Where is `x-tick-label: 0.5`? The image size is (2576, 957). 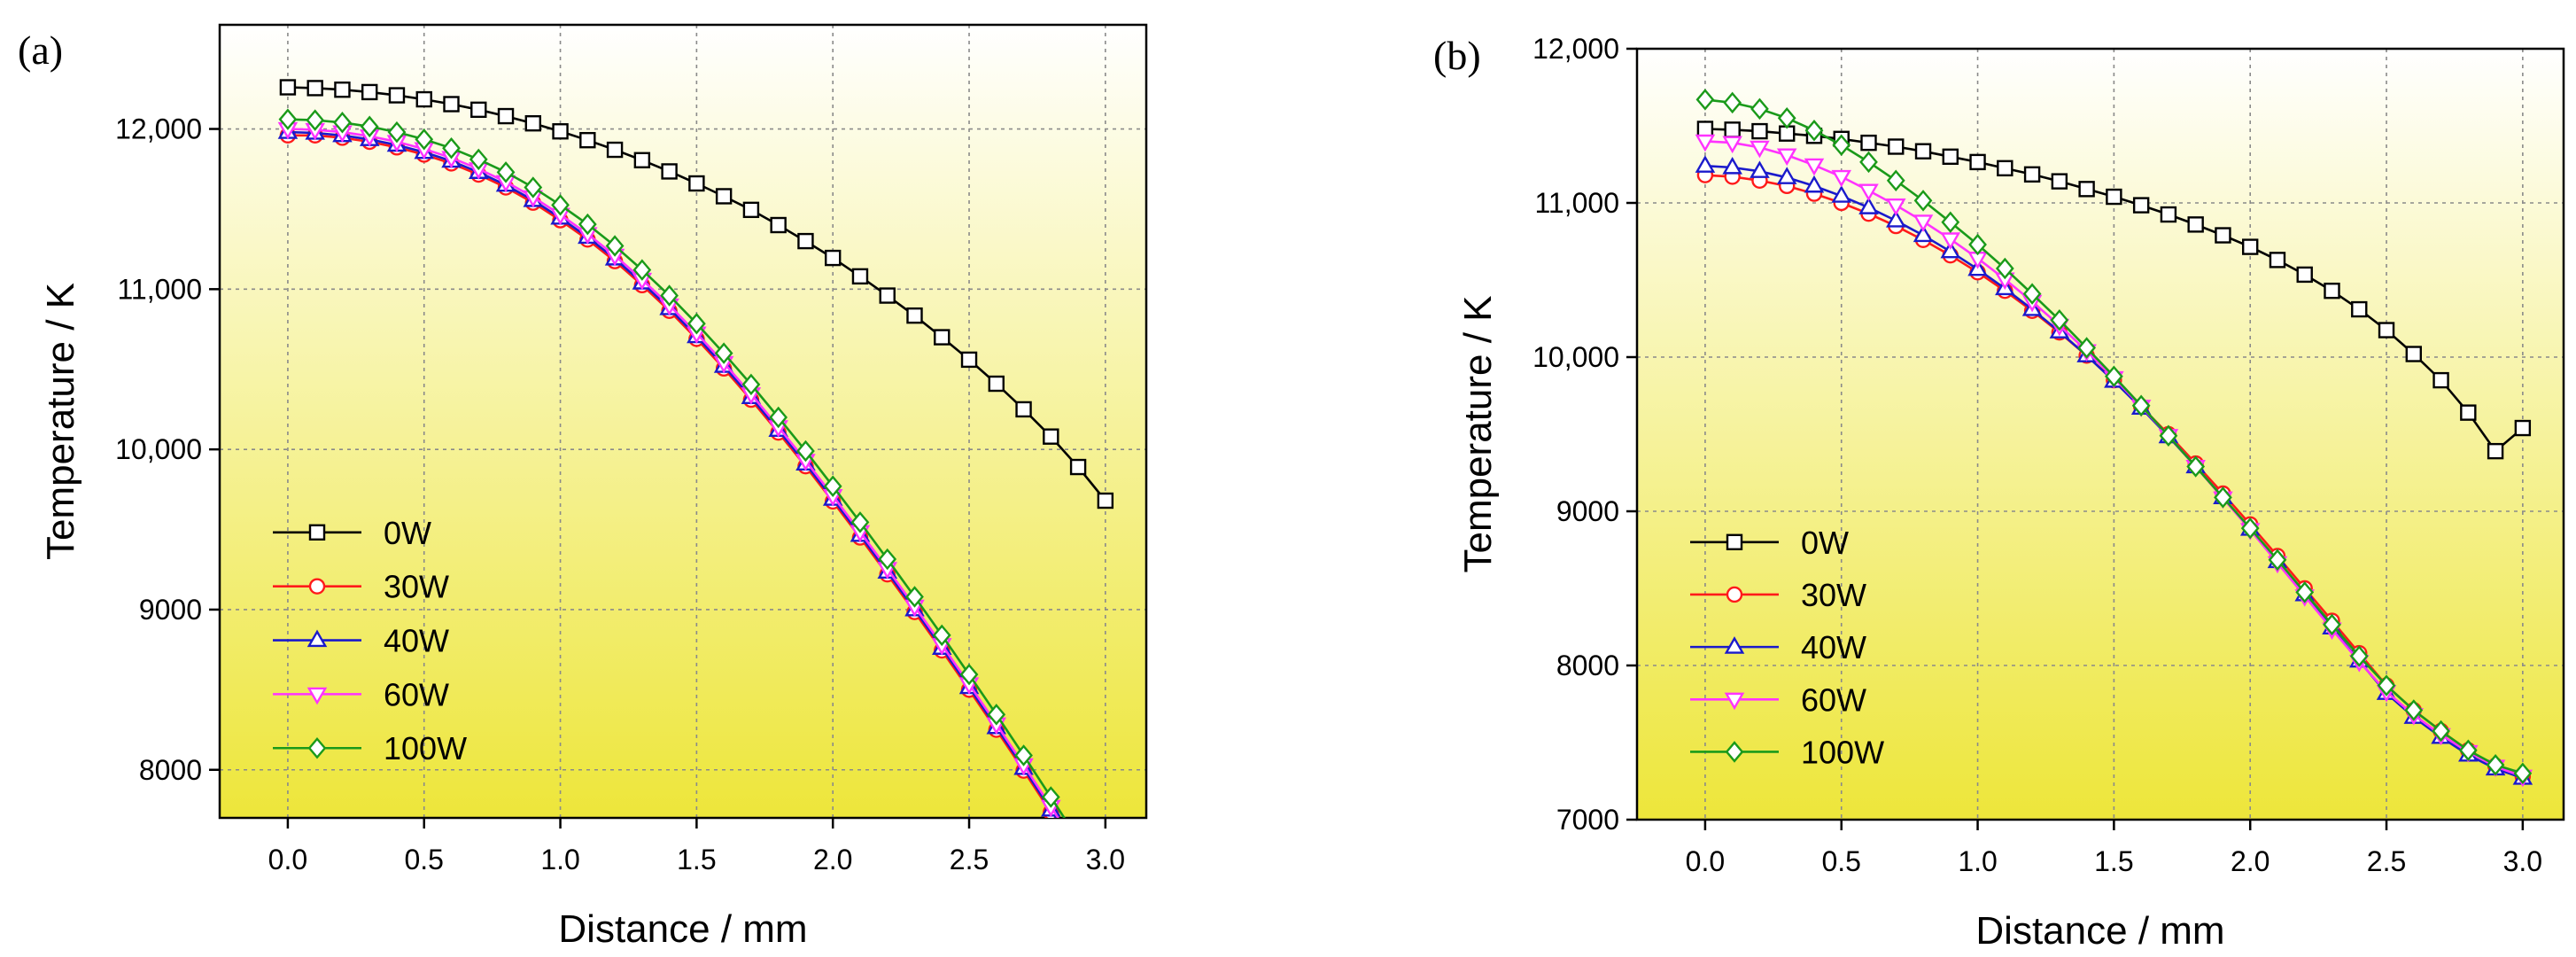
x-tick-label: 0.5 is located at coordinates (1840, 861).